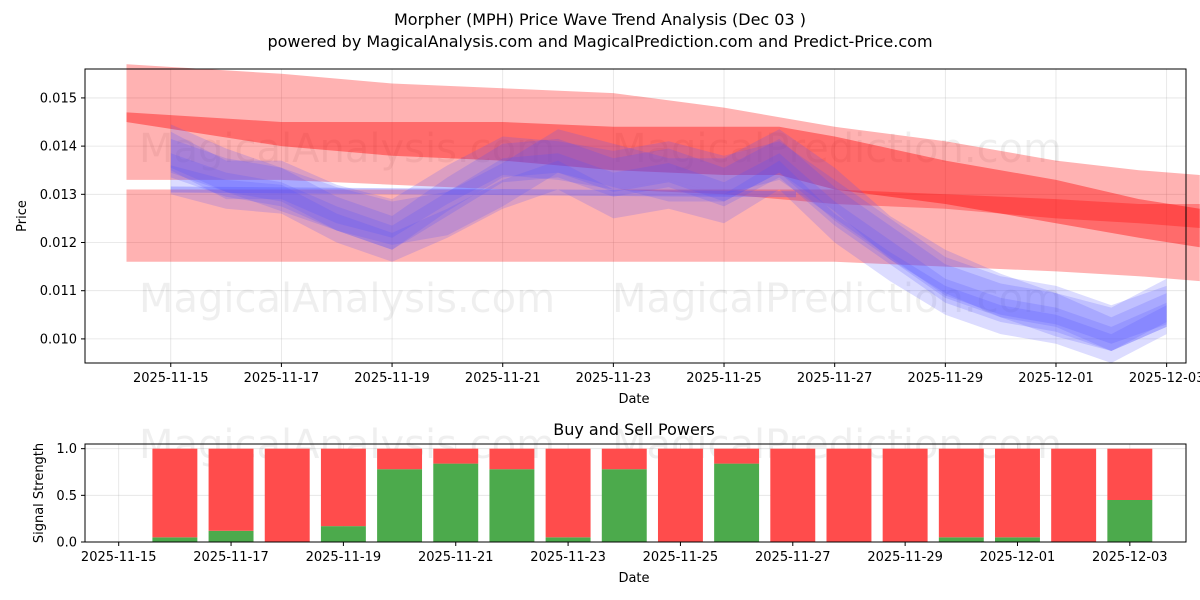 The width and height of the screenshot is (1200, 600). Describe the element at coordinates (171, 378) in the screenshot. I see `price-x-tick-label: 2025-11-15` at that location.